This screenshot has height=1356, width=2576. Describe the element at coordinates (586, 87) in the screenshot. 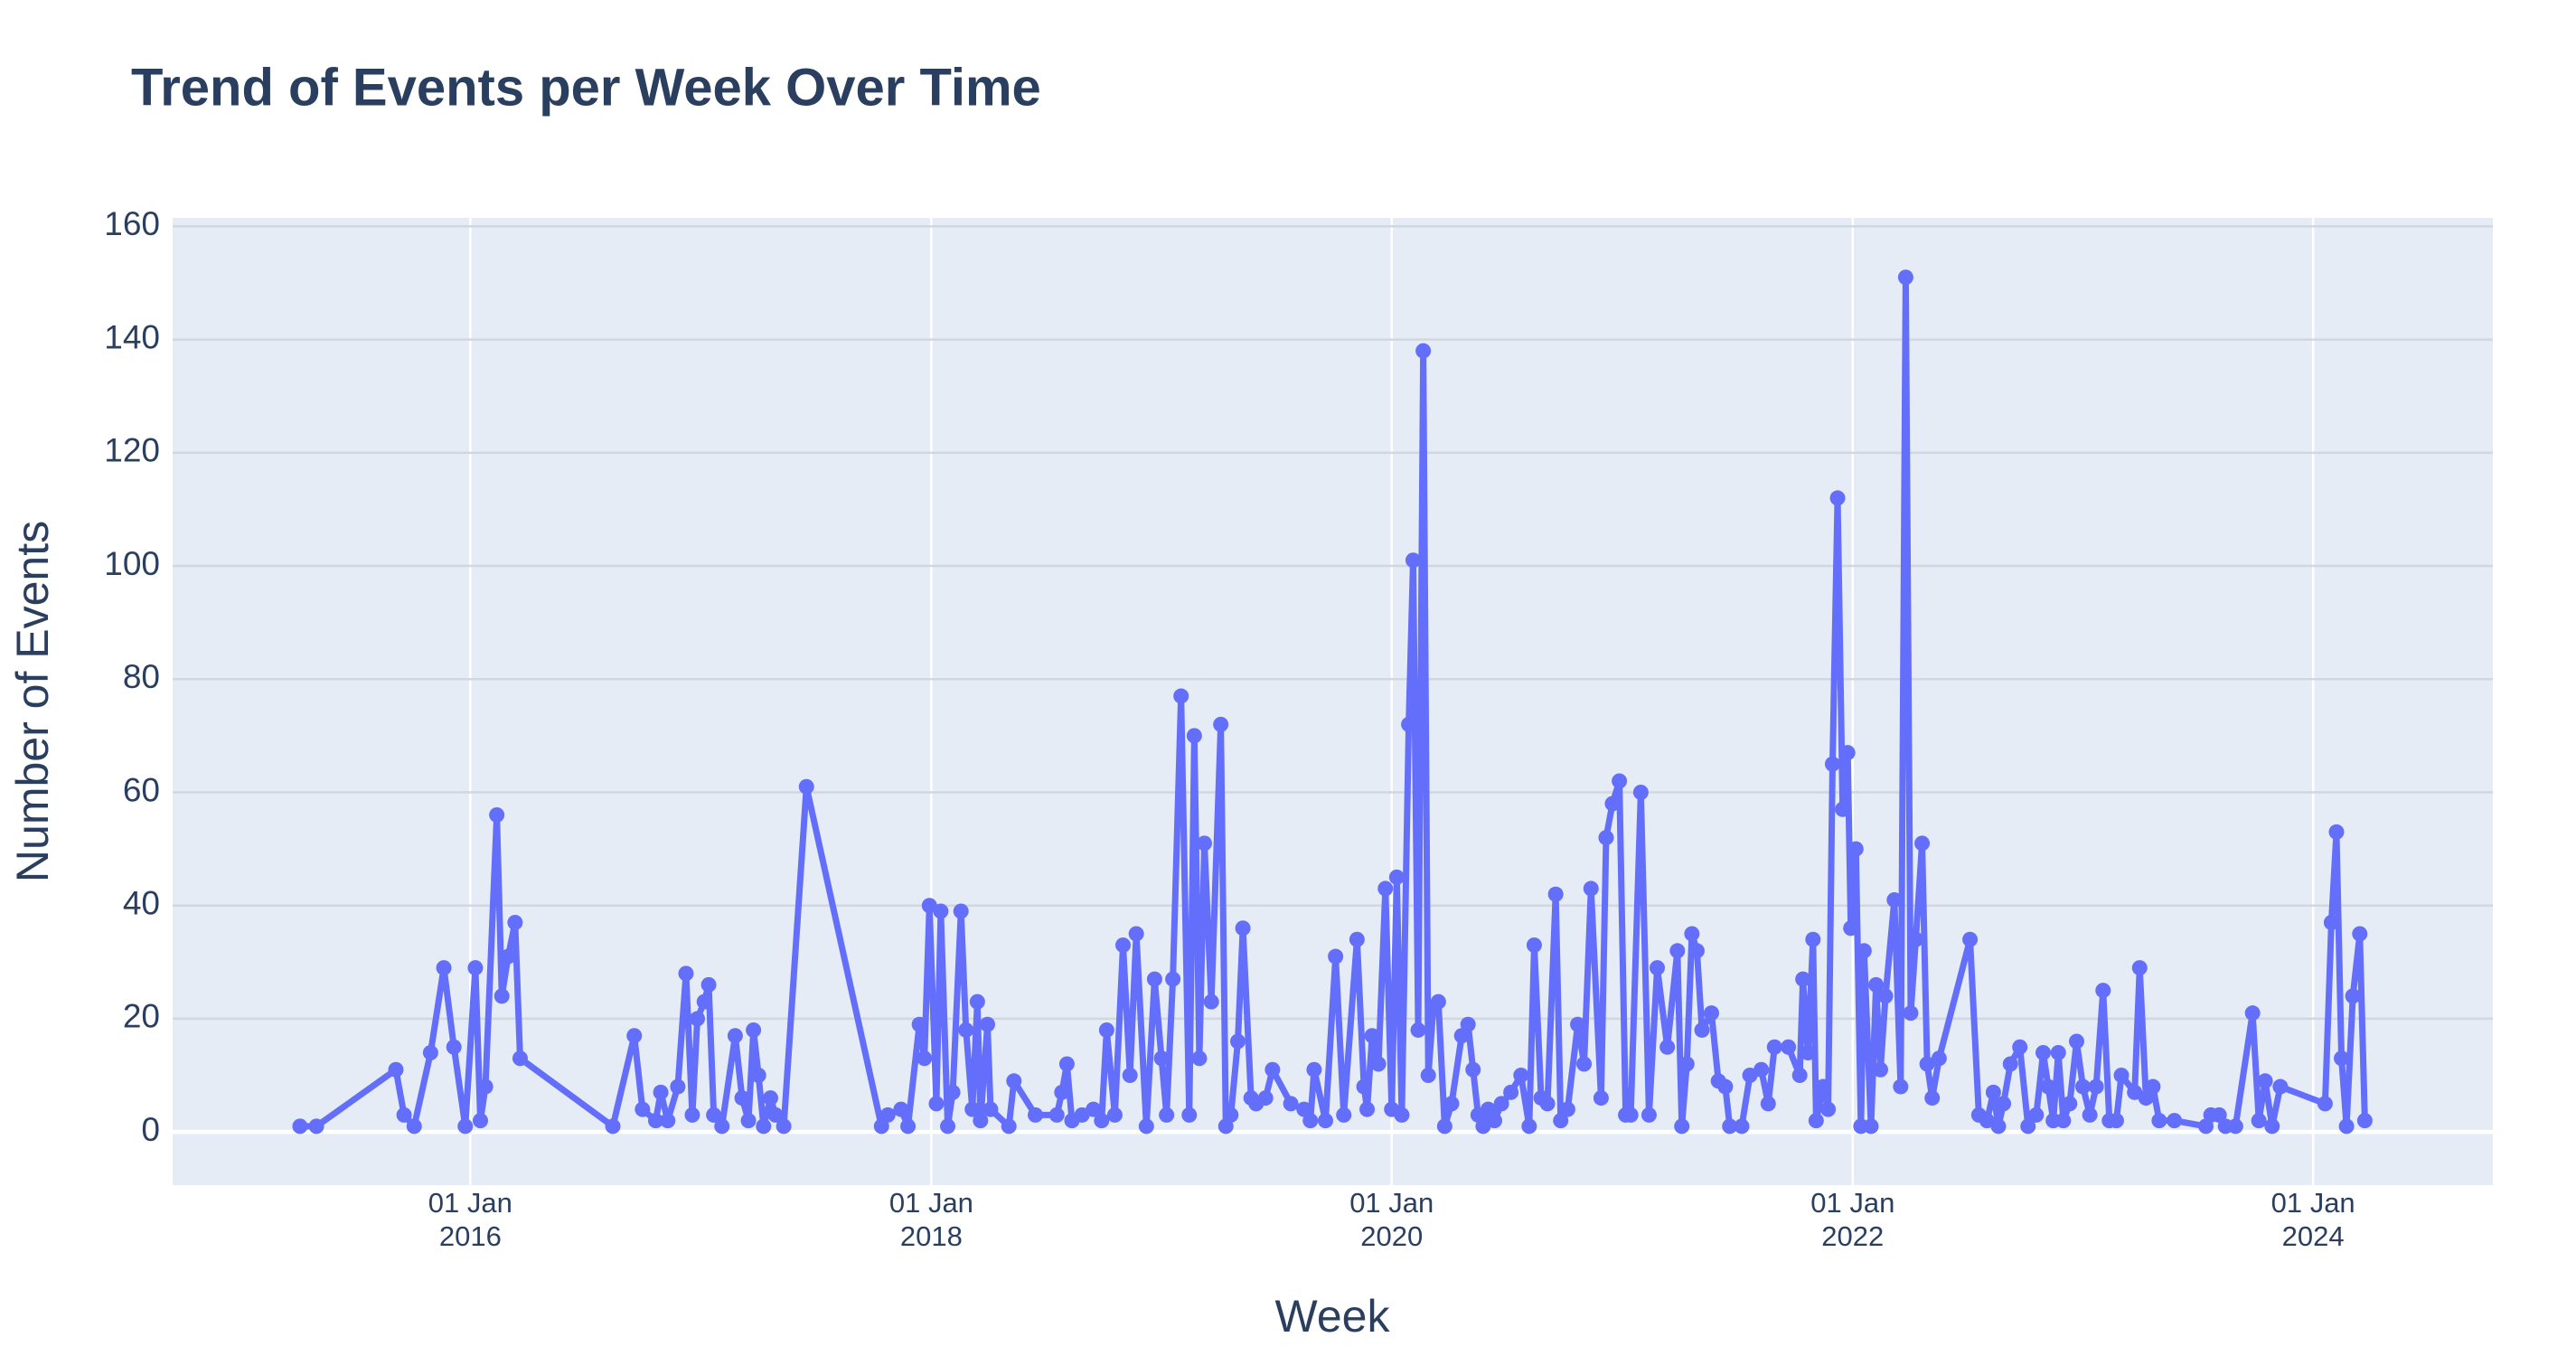

I see `chart-title: Trend of Events per Week Over Time` at that location.